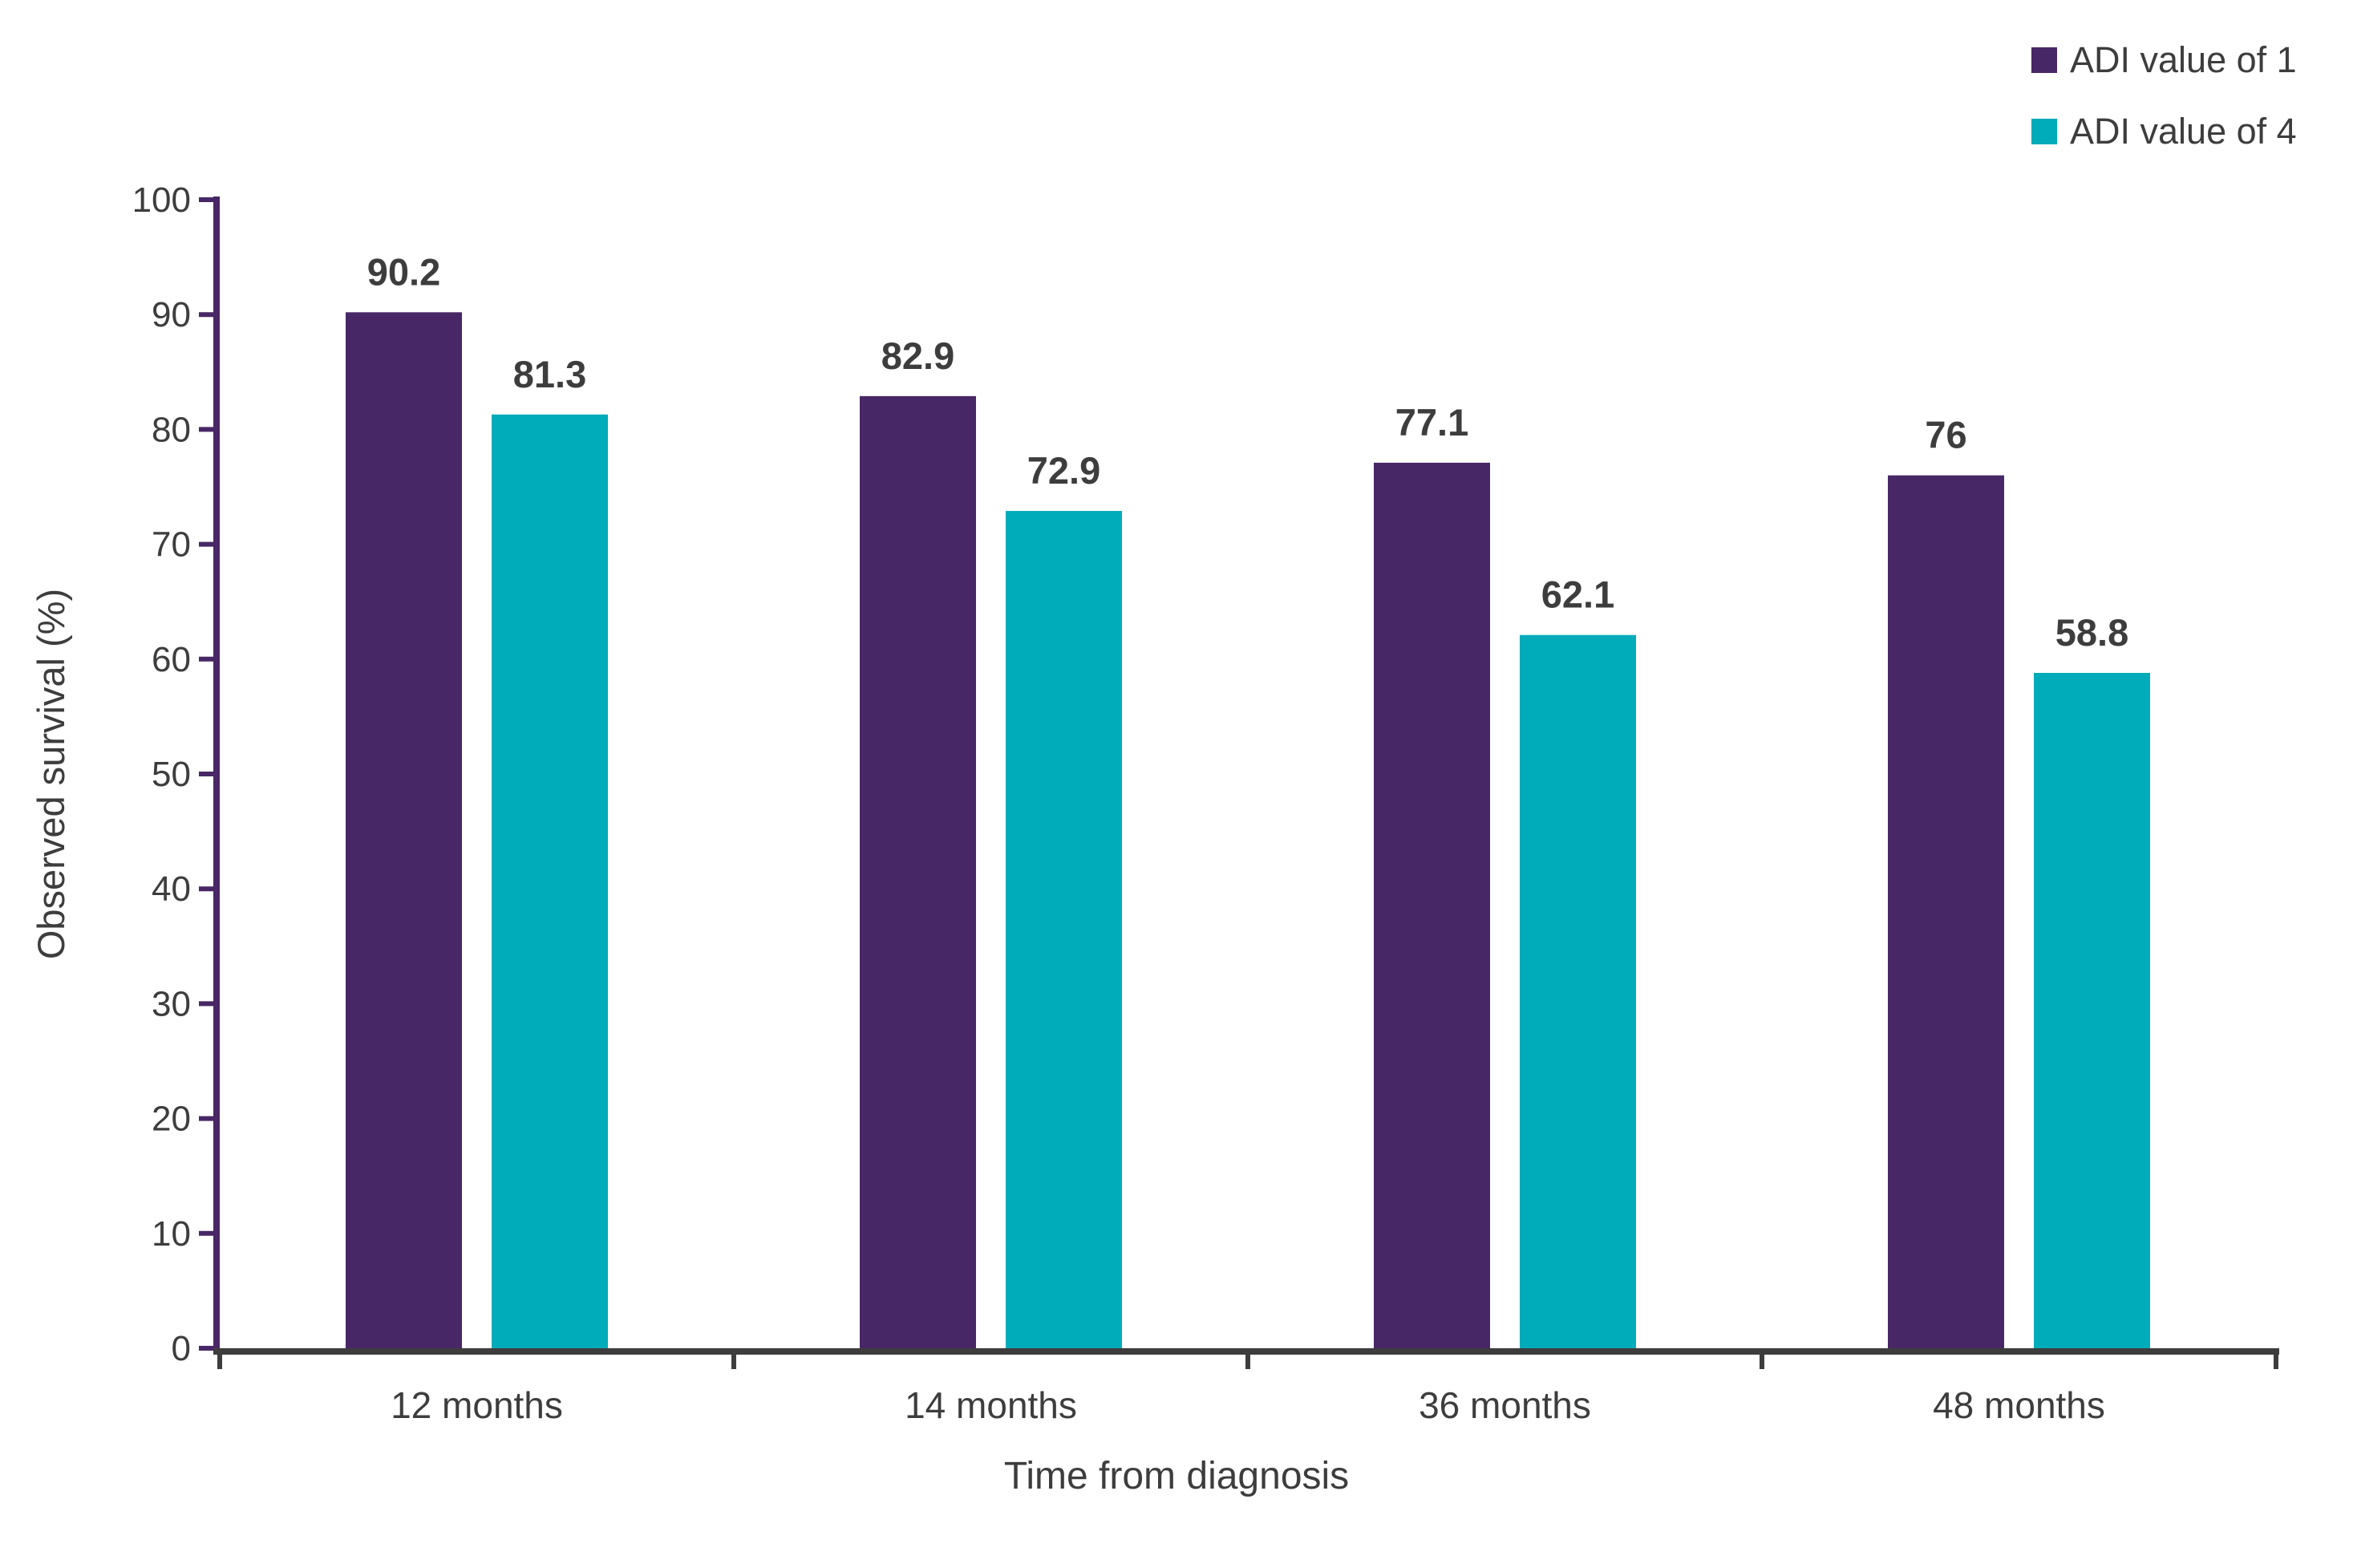 The width and height of the screenshot is (2353, 1568). Describe the element at coordinates (171, 1004) in the screenshot. I see `y-tick-label: 30` at that location.